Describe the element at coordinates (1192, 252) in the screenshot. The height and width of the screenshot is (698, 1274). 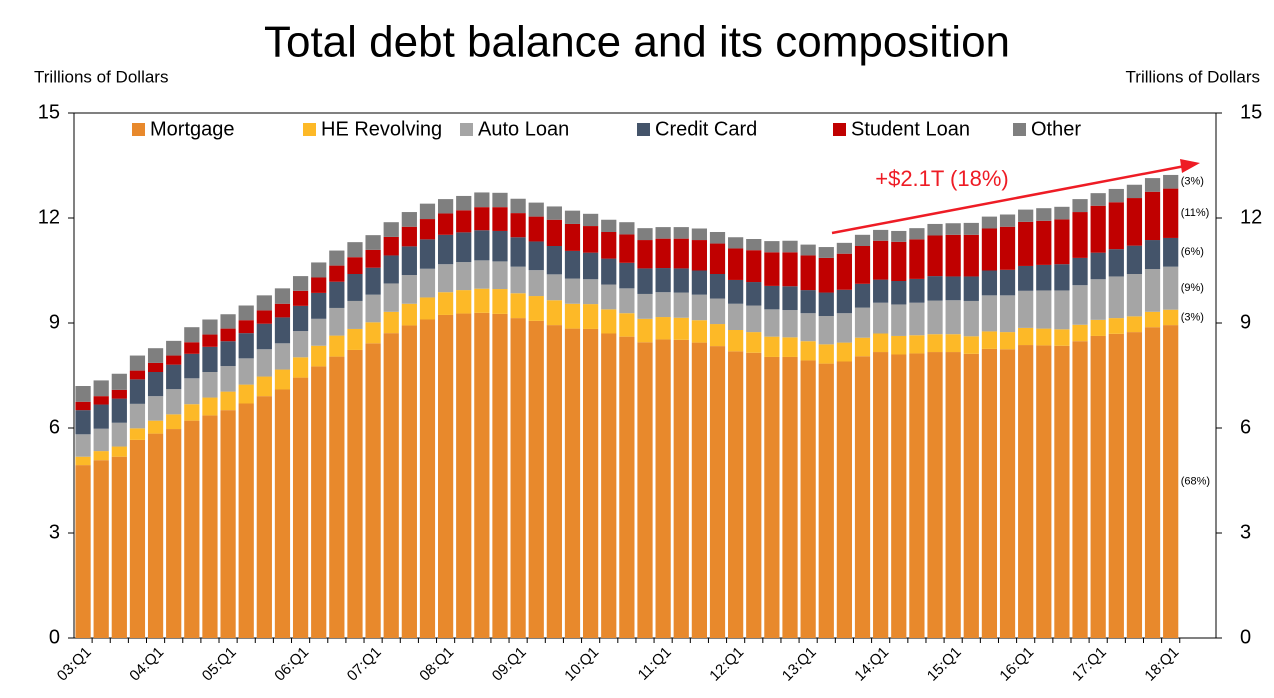
I see `share-label: (6%)` at that location.